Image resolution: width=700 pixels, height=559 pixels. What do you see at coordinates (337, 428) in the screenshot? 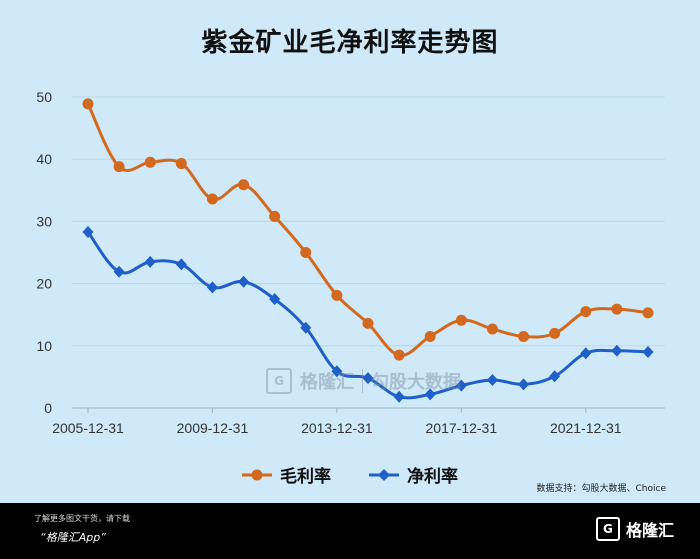
I see `x-tick-label: 2013-12-31` at bounding box center [337, 428].